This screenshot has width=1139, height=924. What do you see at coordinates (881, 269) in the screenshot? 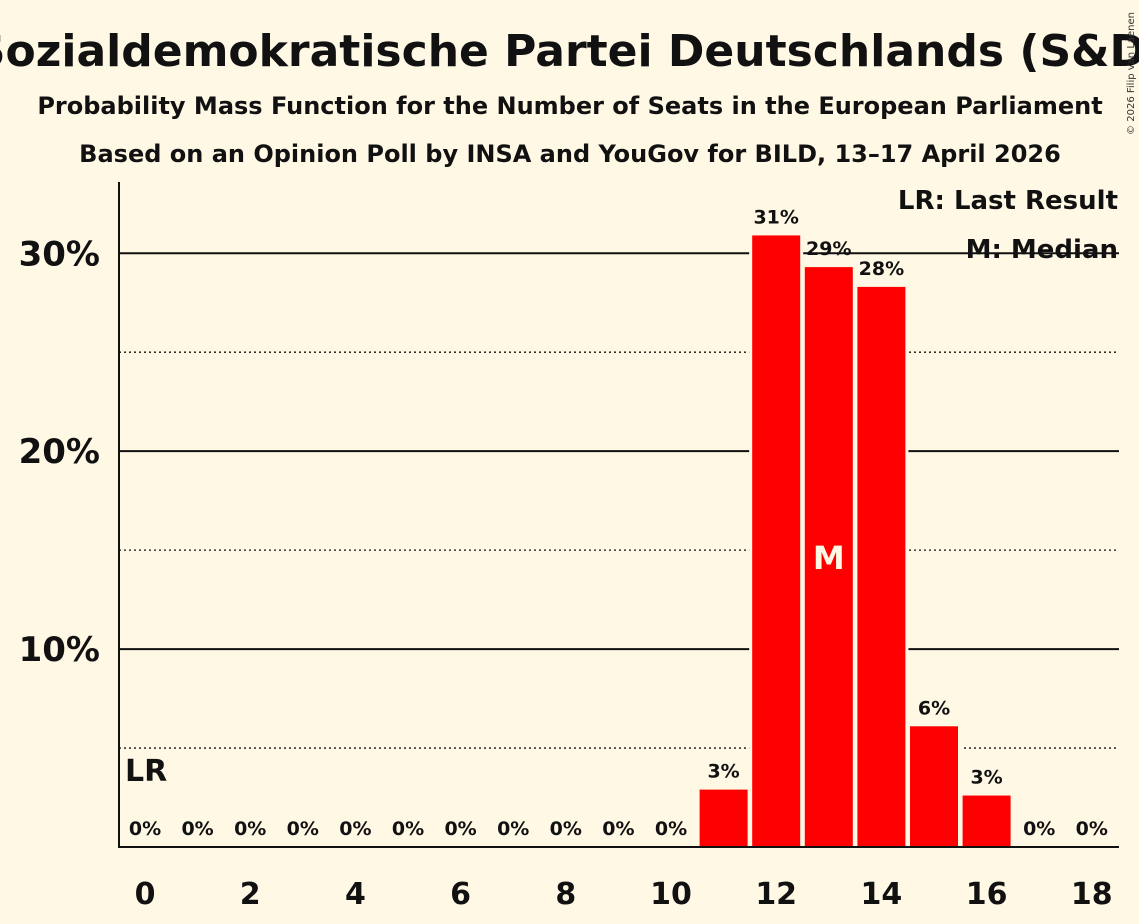
I see `bar-value-label-14: 28%` at bounding box center [881, 269].